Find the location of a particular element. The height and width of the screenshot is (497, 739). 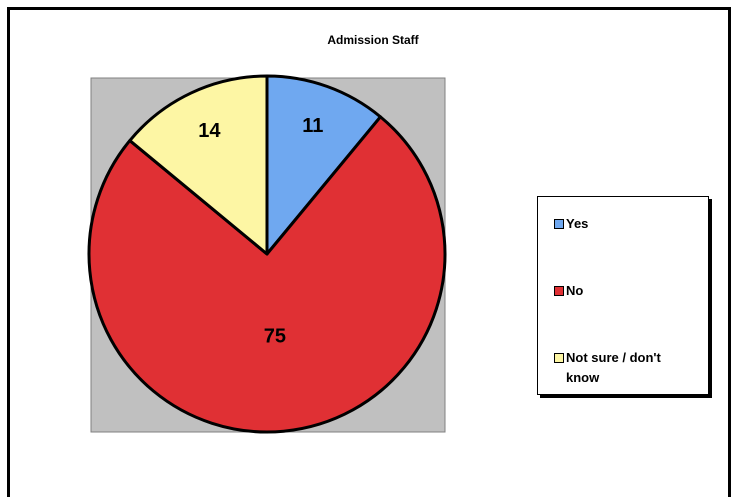

legend: Yes No Not sure / don't know is located at coordinates (623, 295).